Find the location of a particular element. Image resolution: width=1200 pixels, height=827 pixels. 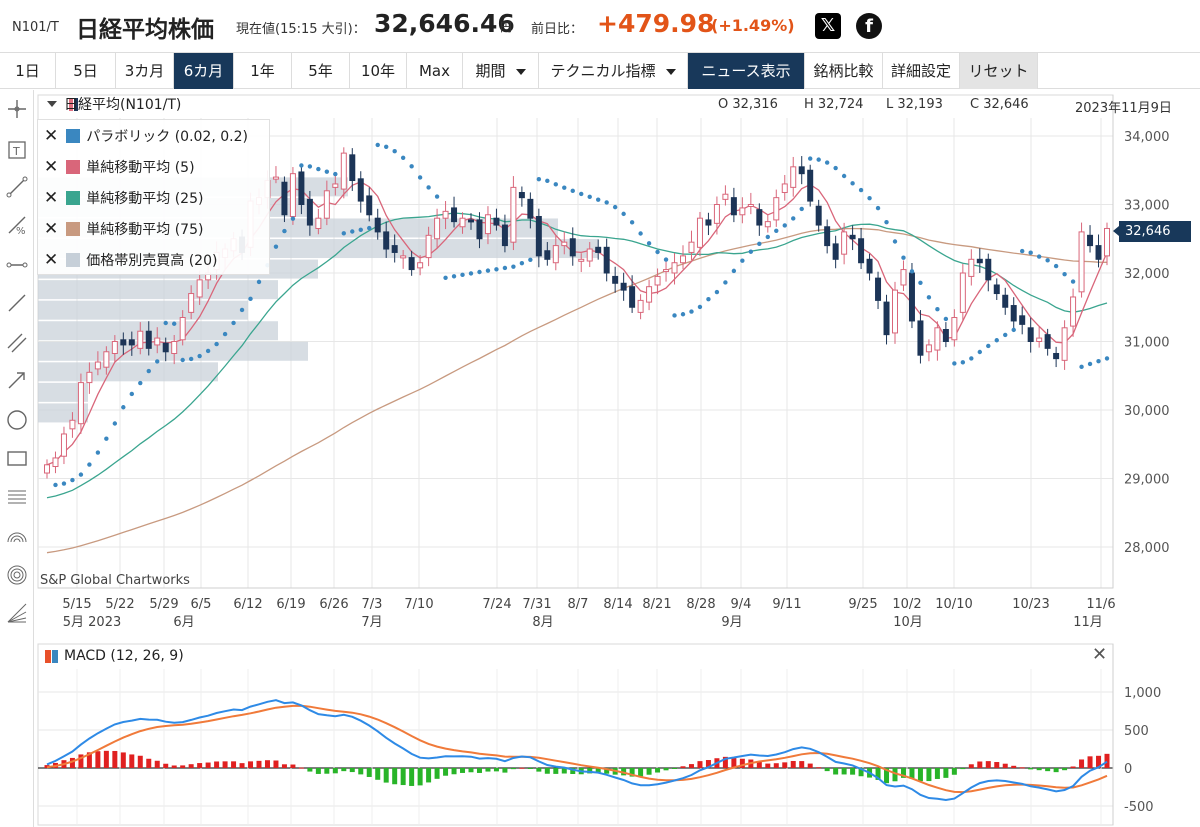

technical-indicator-dropdown: テクニカル指標 is located at coordinates (613, 71).